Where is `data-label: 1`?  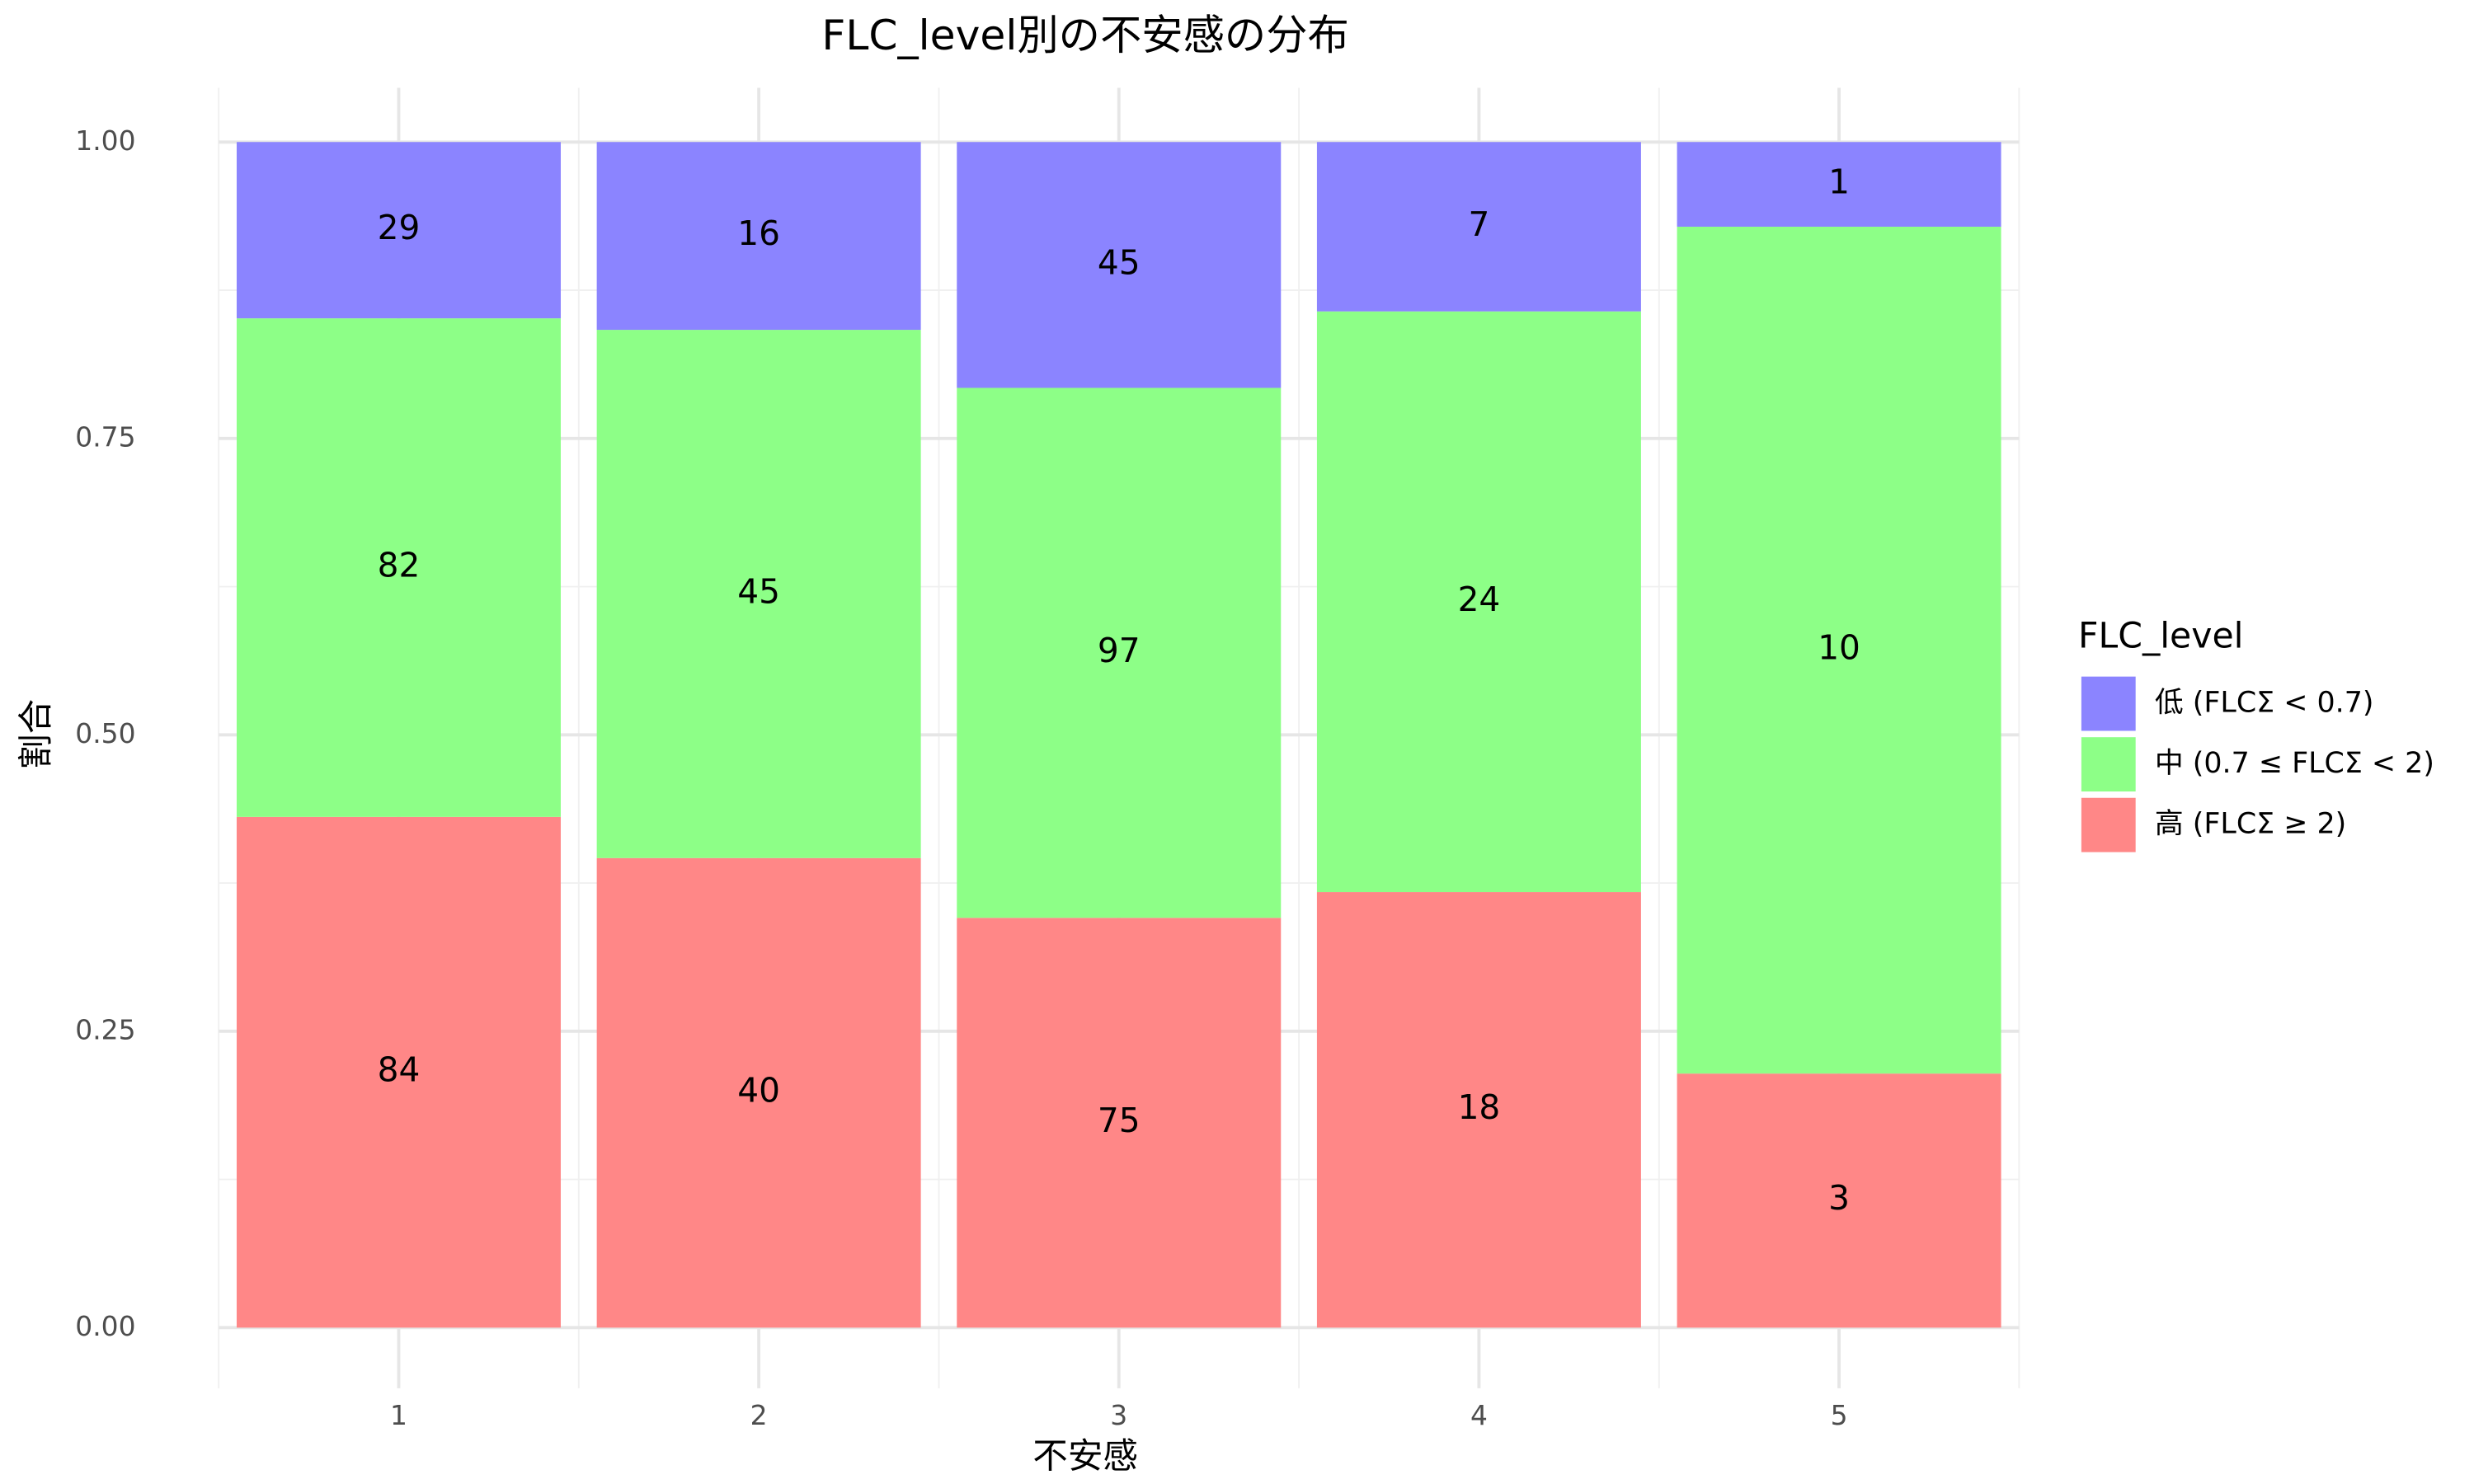 data-label: 1 is located at coordinates (1839, 182).